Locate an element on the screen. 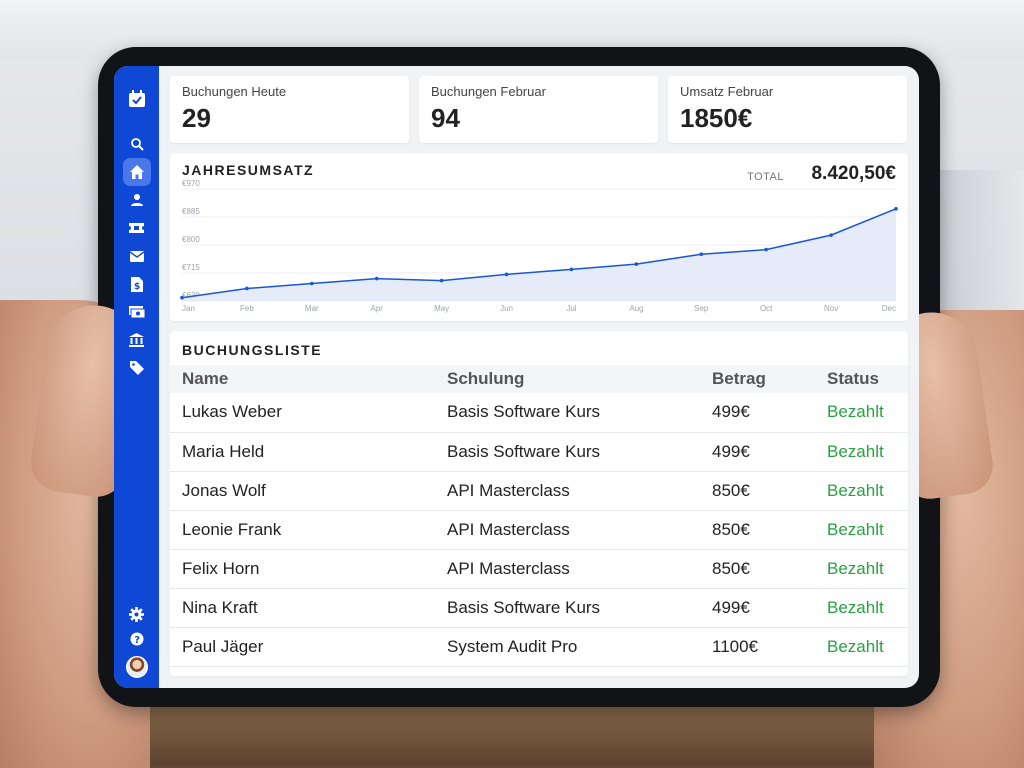 The height and width of the screenshot is (768, 1024). search-icon is located at coordinates (137, 144).